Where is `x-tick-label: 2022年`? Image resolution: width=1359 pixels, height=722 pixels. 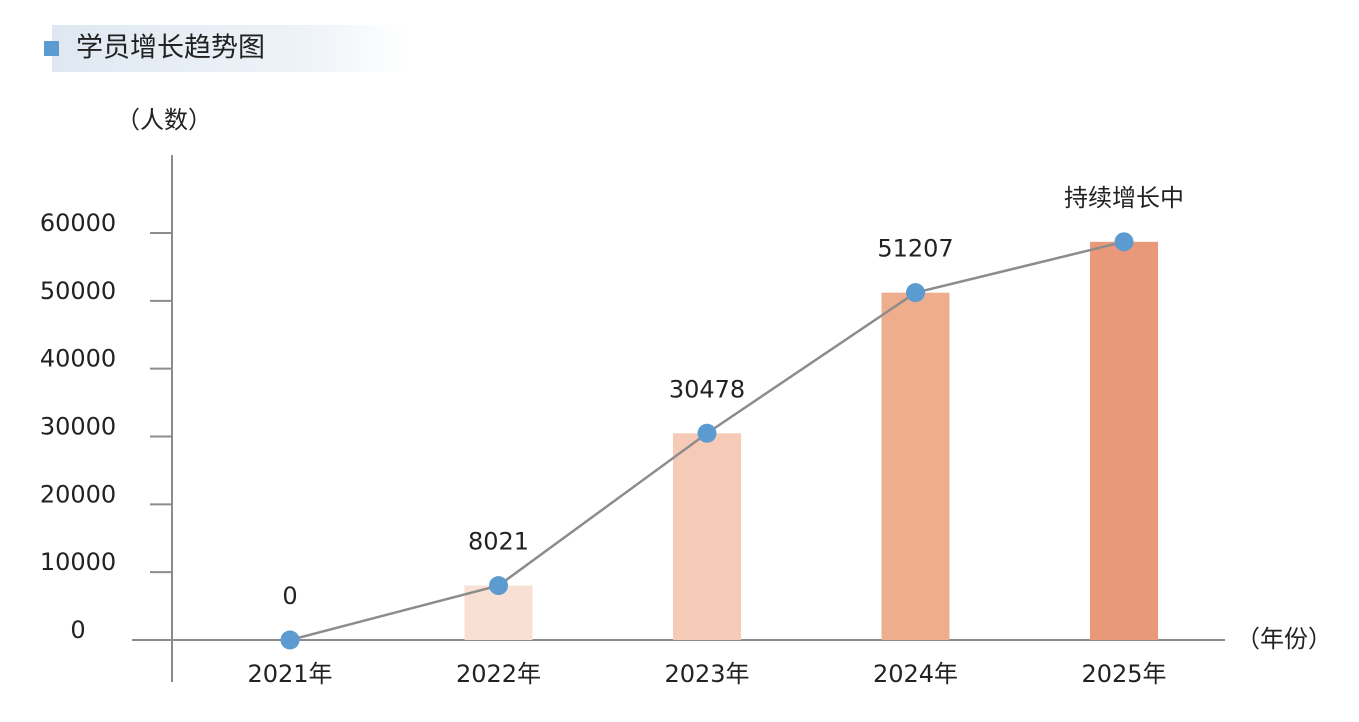
x-tick-label: 2022年 is located at coordinates (498, 674).